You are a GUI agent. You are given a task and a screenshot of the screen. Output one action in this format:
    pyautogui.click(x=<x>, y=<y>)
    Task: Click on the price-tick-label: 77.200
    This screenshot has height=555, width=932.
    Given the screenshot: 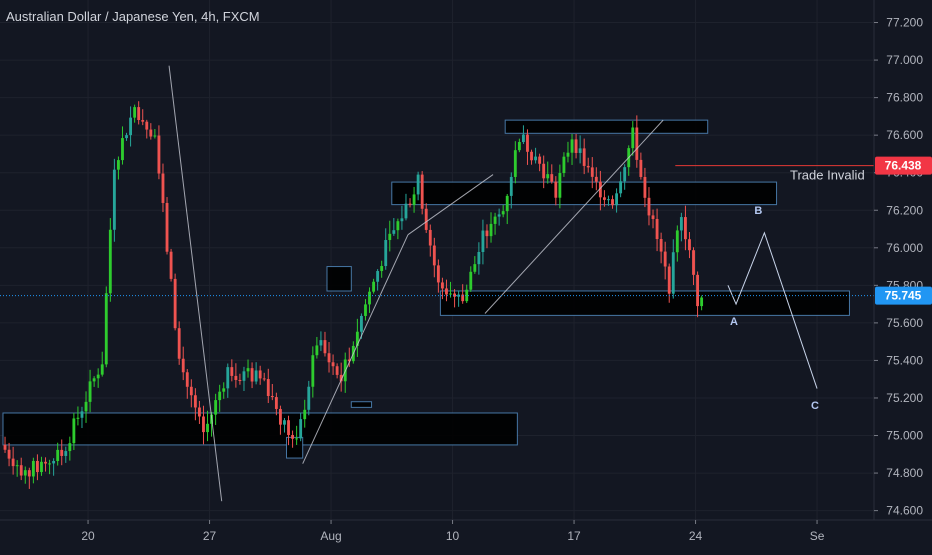 What is the action you would take?
    pyautogui.click(x=904, y=23)
    